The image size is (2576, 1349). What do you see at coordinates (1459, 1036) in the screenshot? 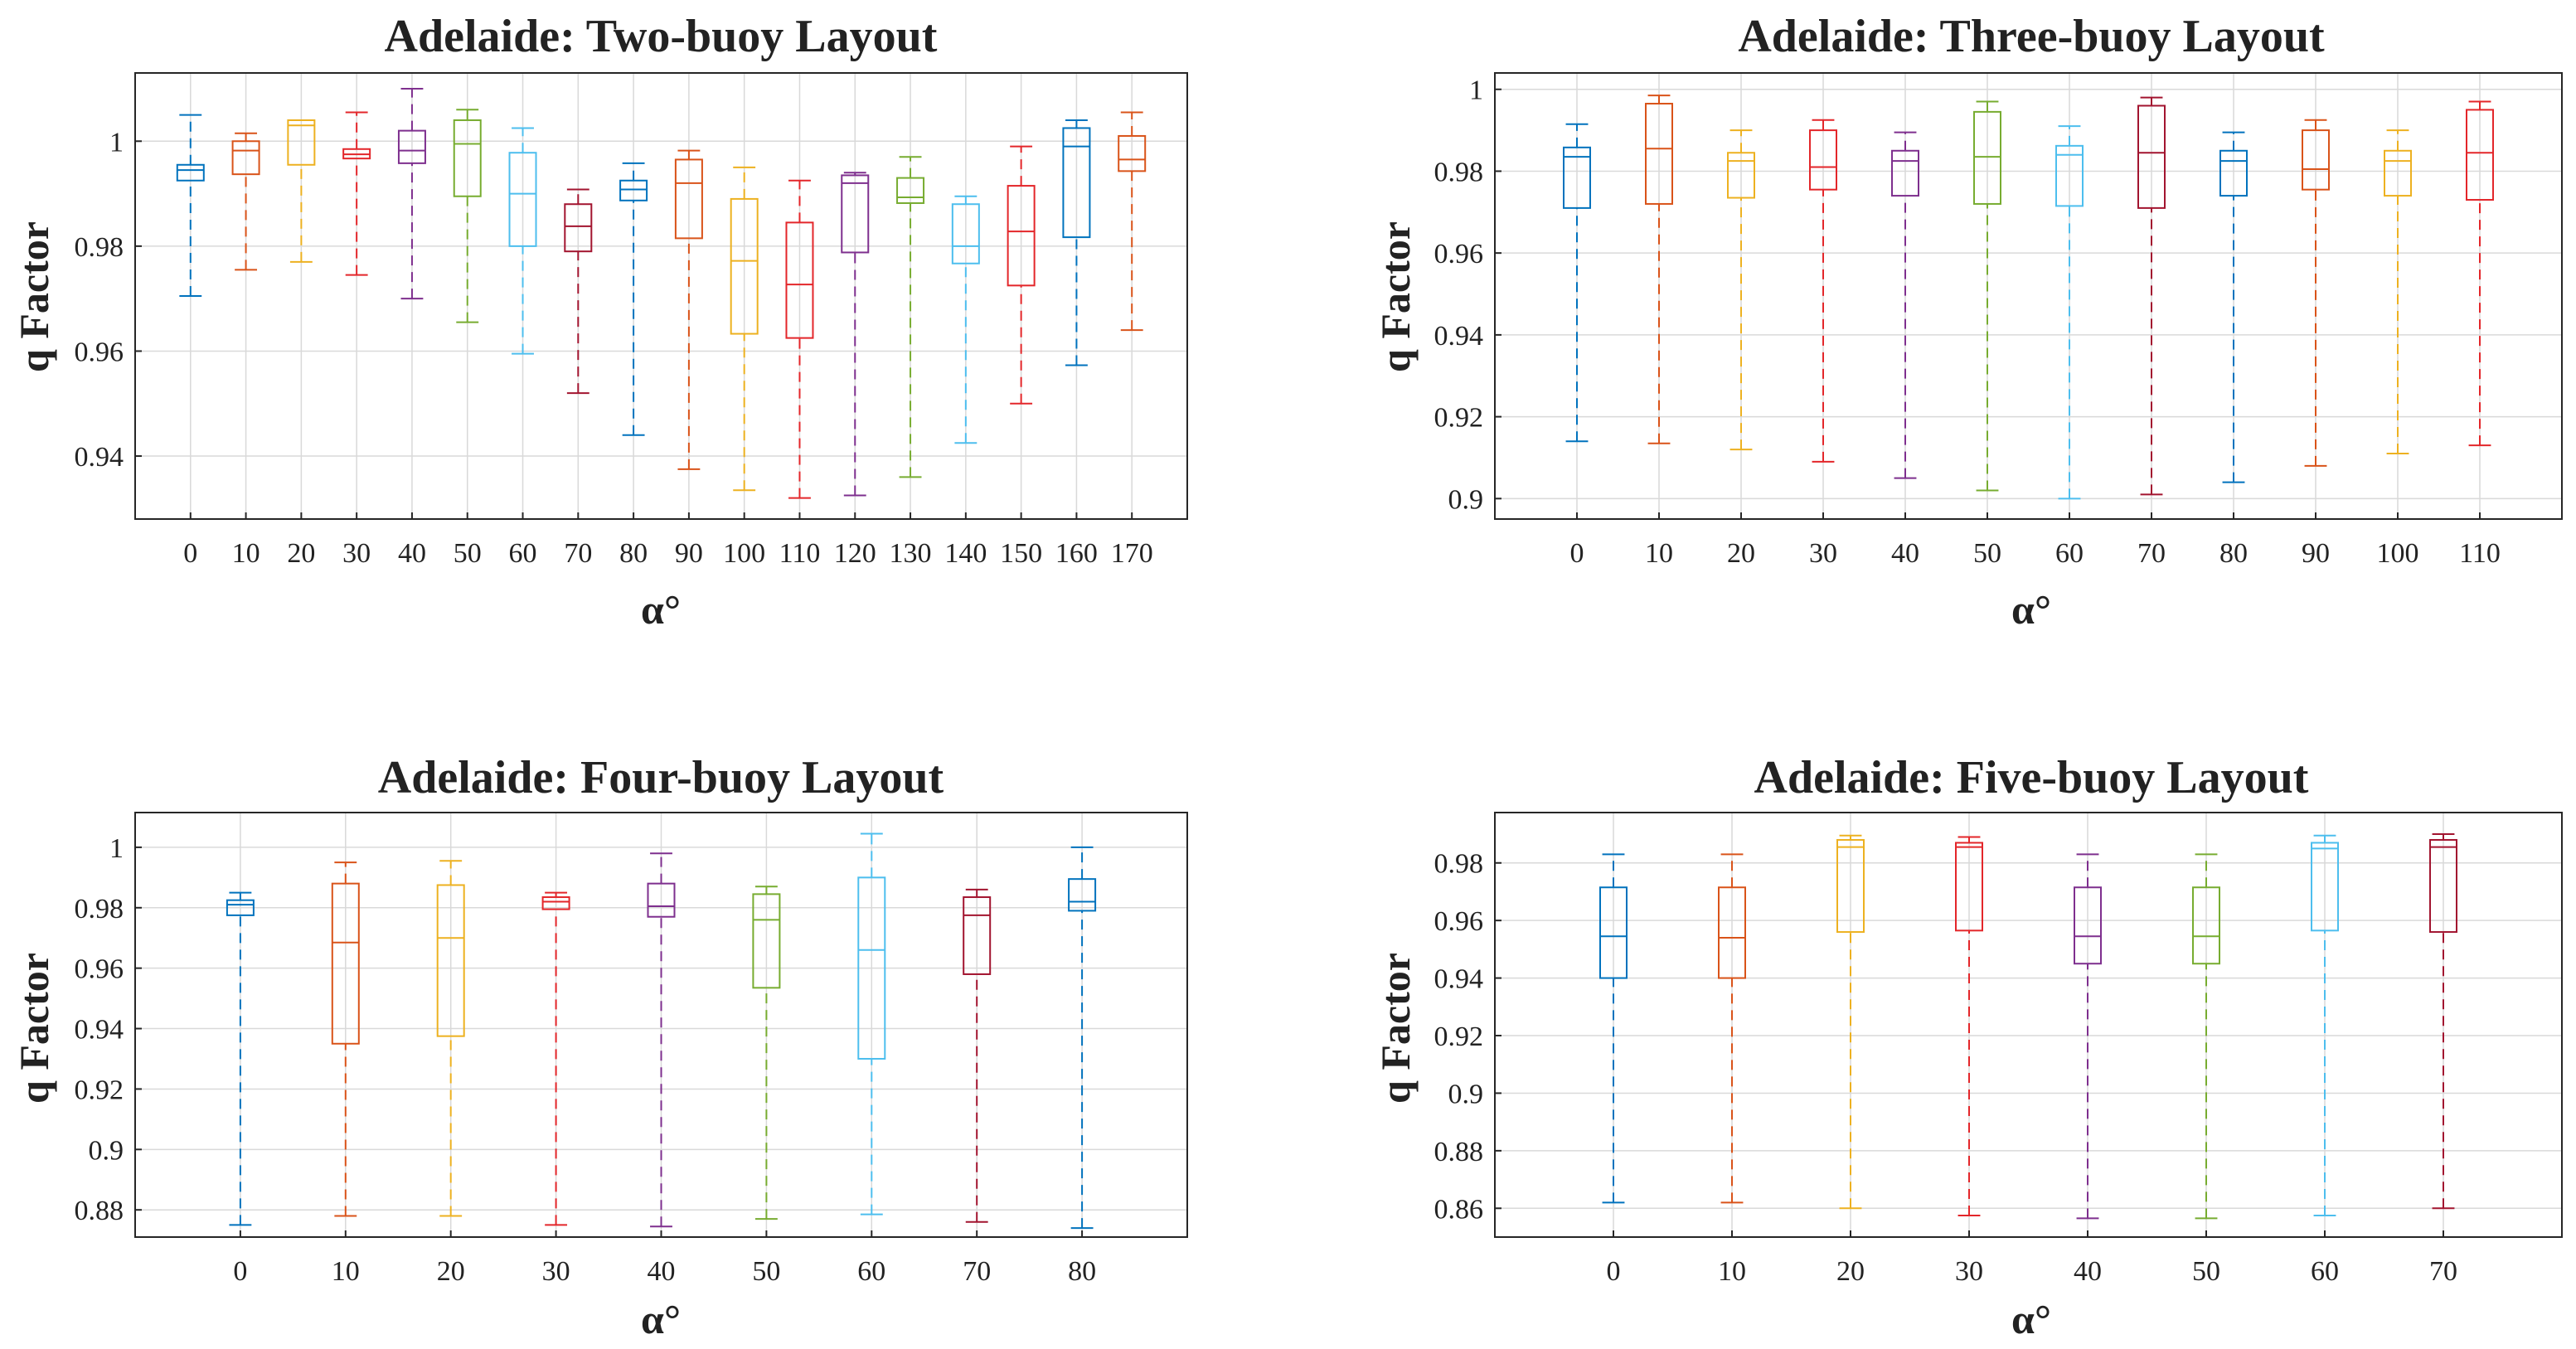
I see `y-tick-label: 0.92` at bounding box center [1459, 1036].